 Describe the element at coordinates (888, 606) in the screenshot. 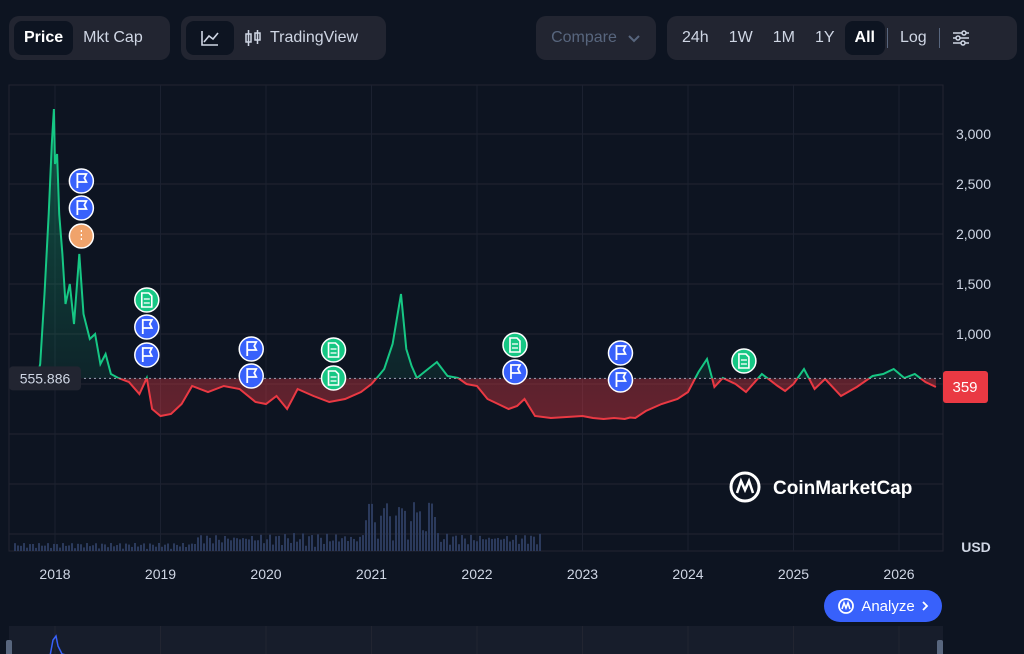

I see `analyze-label: Analyze` at that location.